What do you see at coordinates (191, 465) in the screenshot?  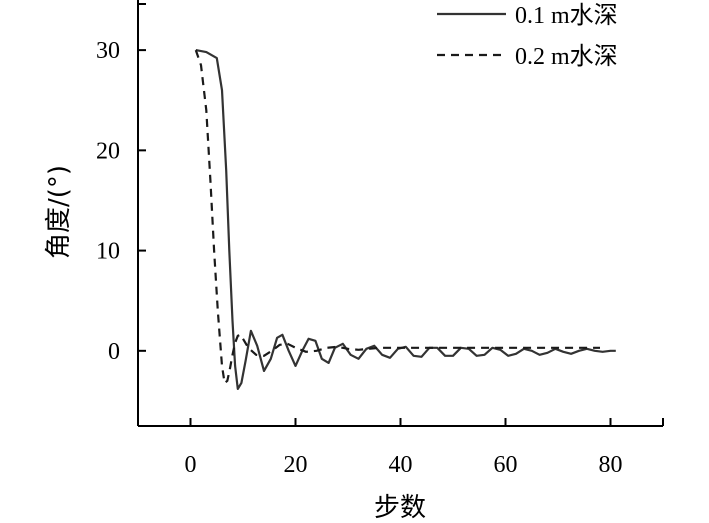 I see `x-tick-label-0: 0` at bounding box center [191, 465].